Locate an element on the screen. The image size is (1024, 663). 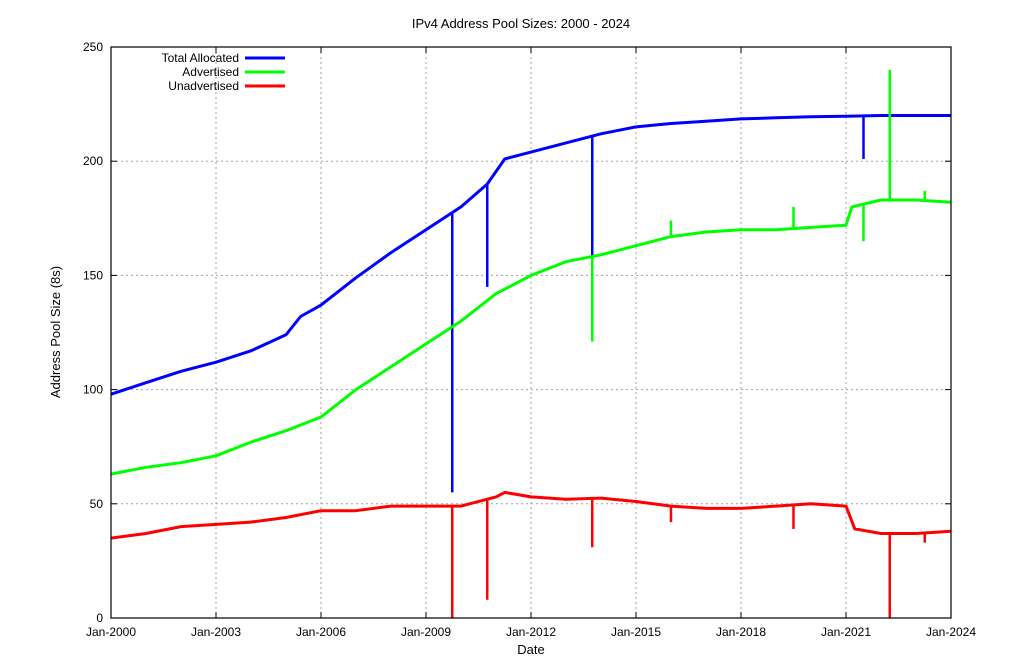
legend-label: Total Allocated is located at coordinates (200, 58).